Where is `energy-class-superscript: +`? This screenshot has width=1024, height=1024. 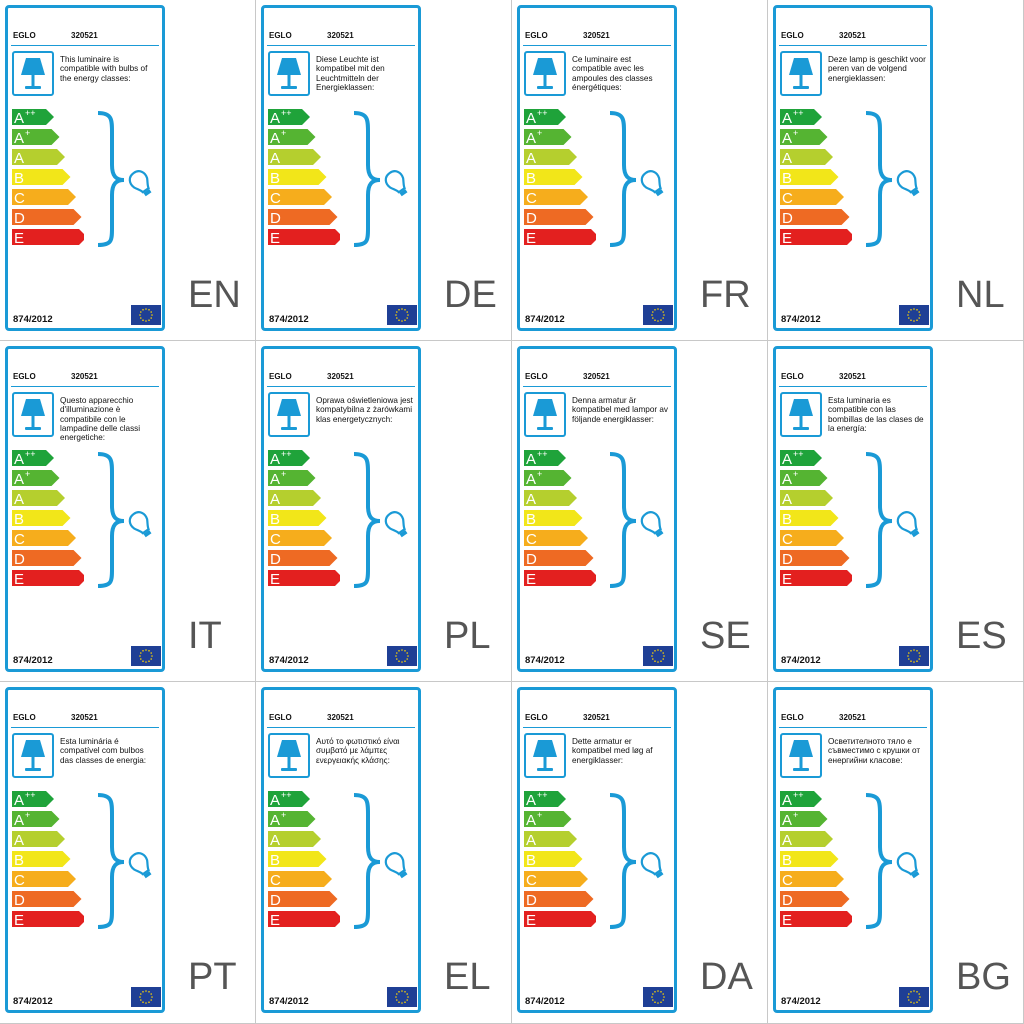 energy-class-superscript: + is located at coordinates (283, 133).